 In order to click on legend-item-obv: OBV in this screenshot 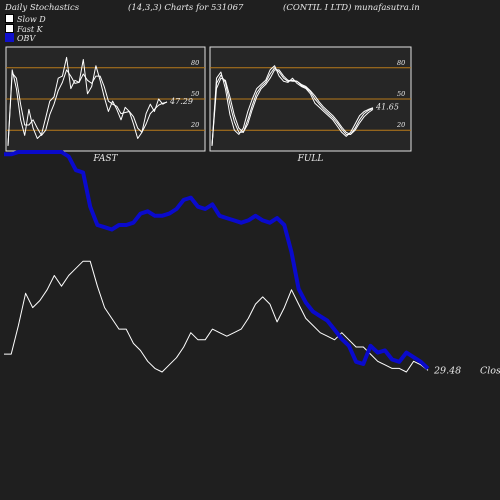, I will do `click(20, 38)`.